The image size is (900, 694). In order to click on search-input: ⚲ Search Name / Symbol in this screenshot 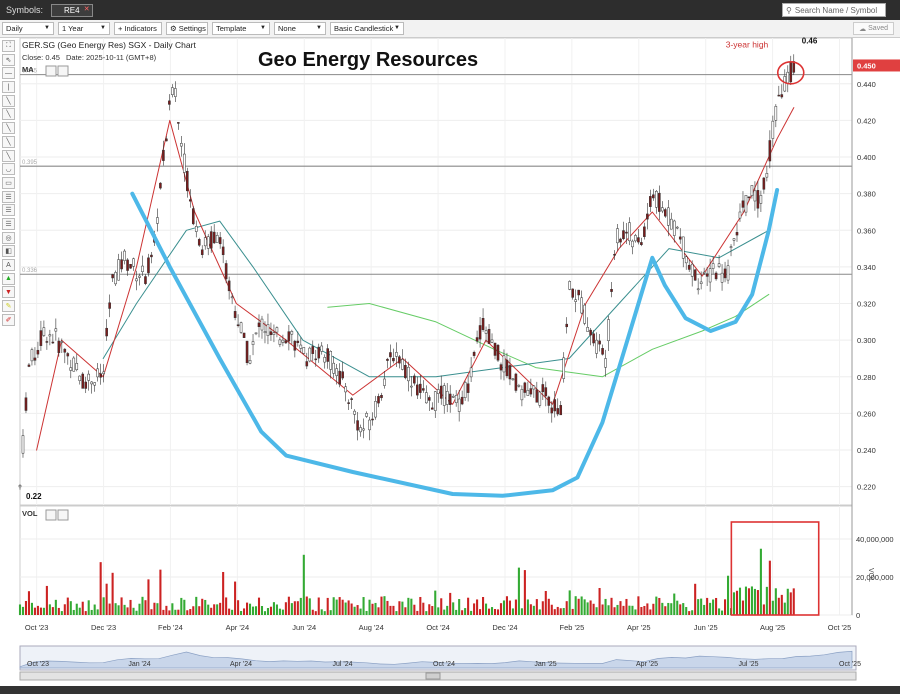, I will do `click(834, 10)`.